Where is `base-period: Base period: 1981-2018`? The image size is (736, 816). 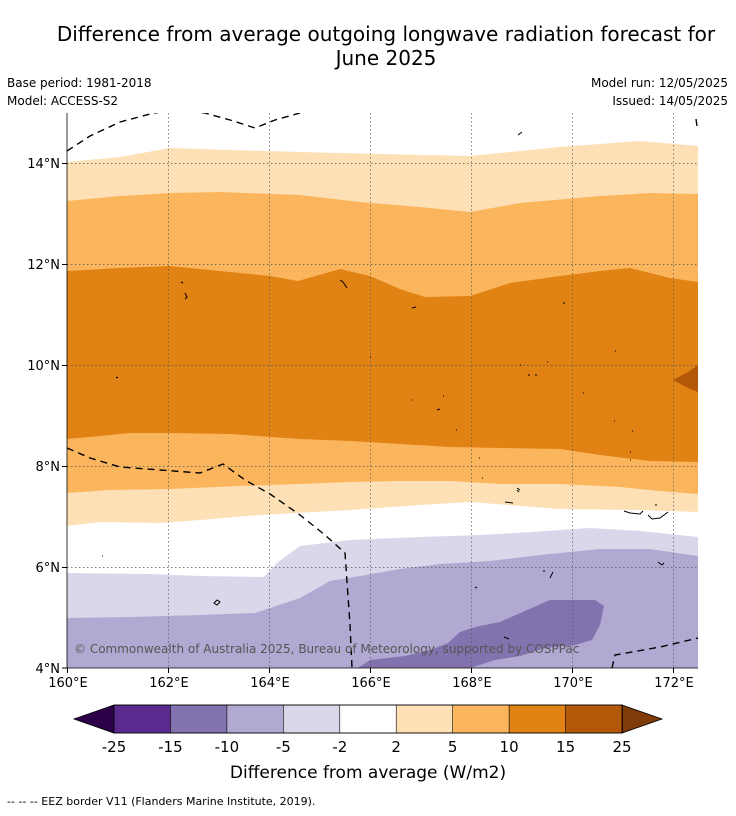
base-period: Base period: 1981-2018 is located at coordinates (79, 83).